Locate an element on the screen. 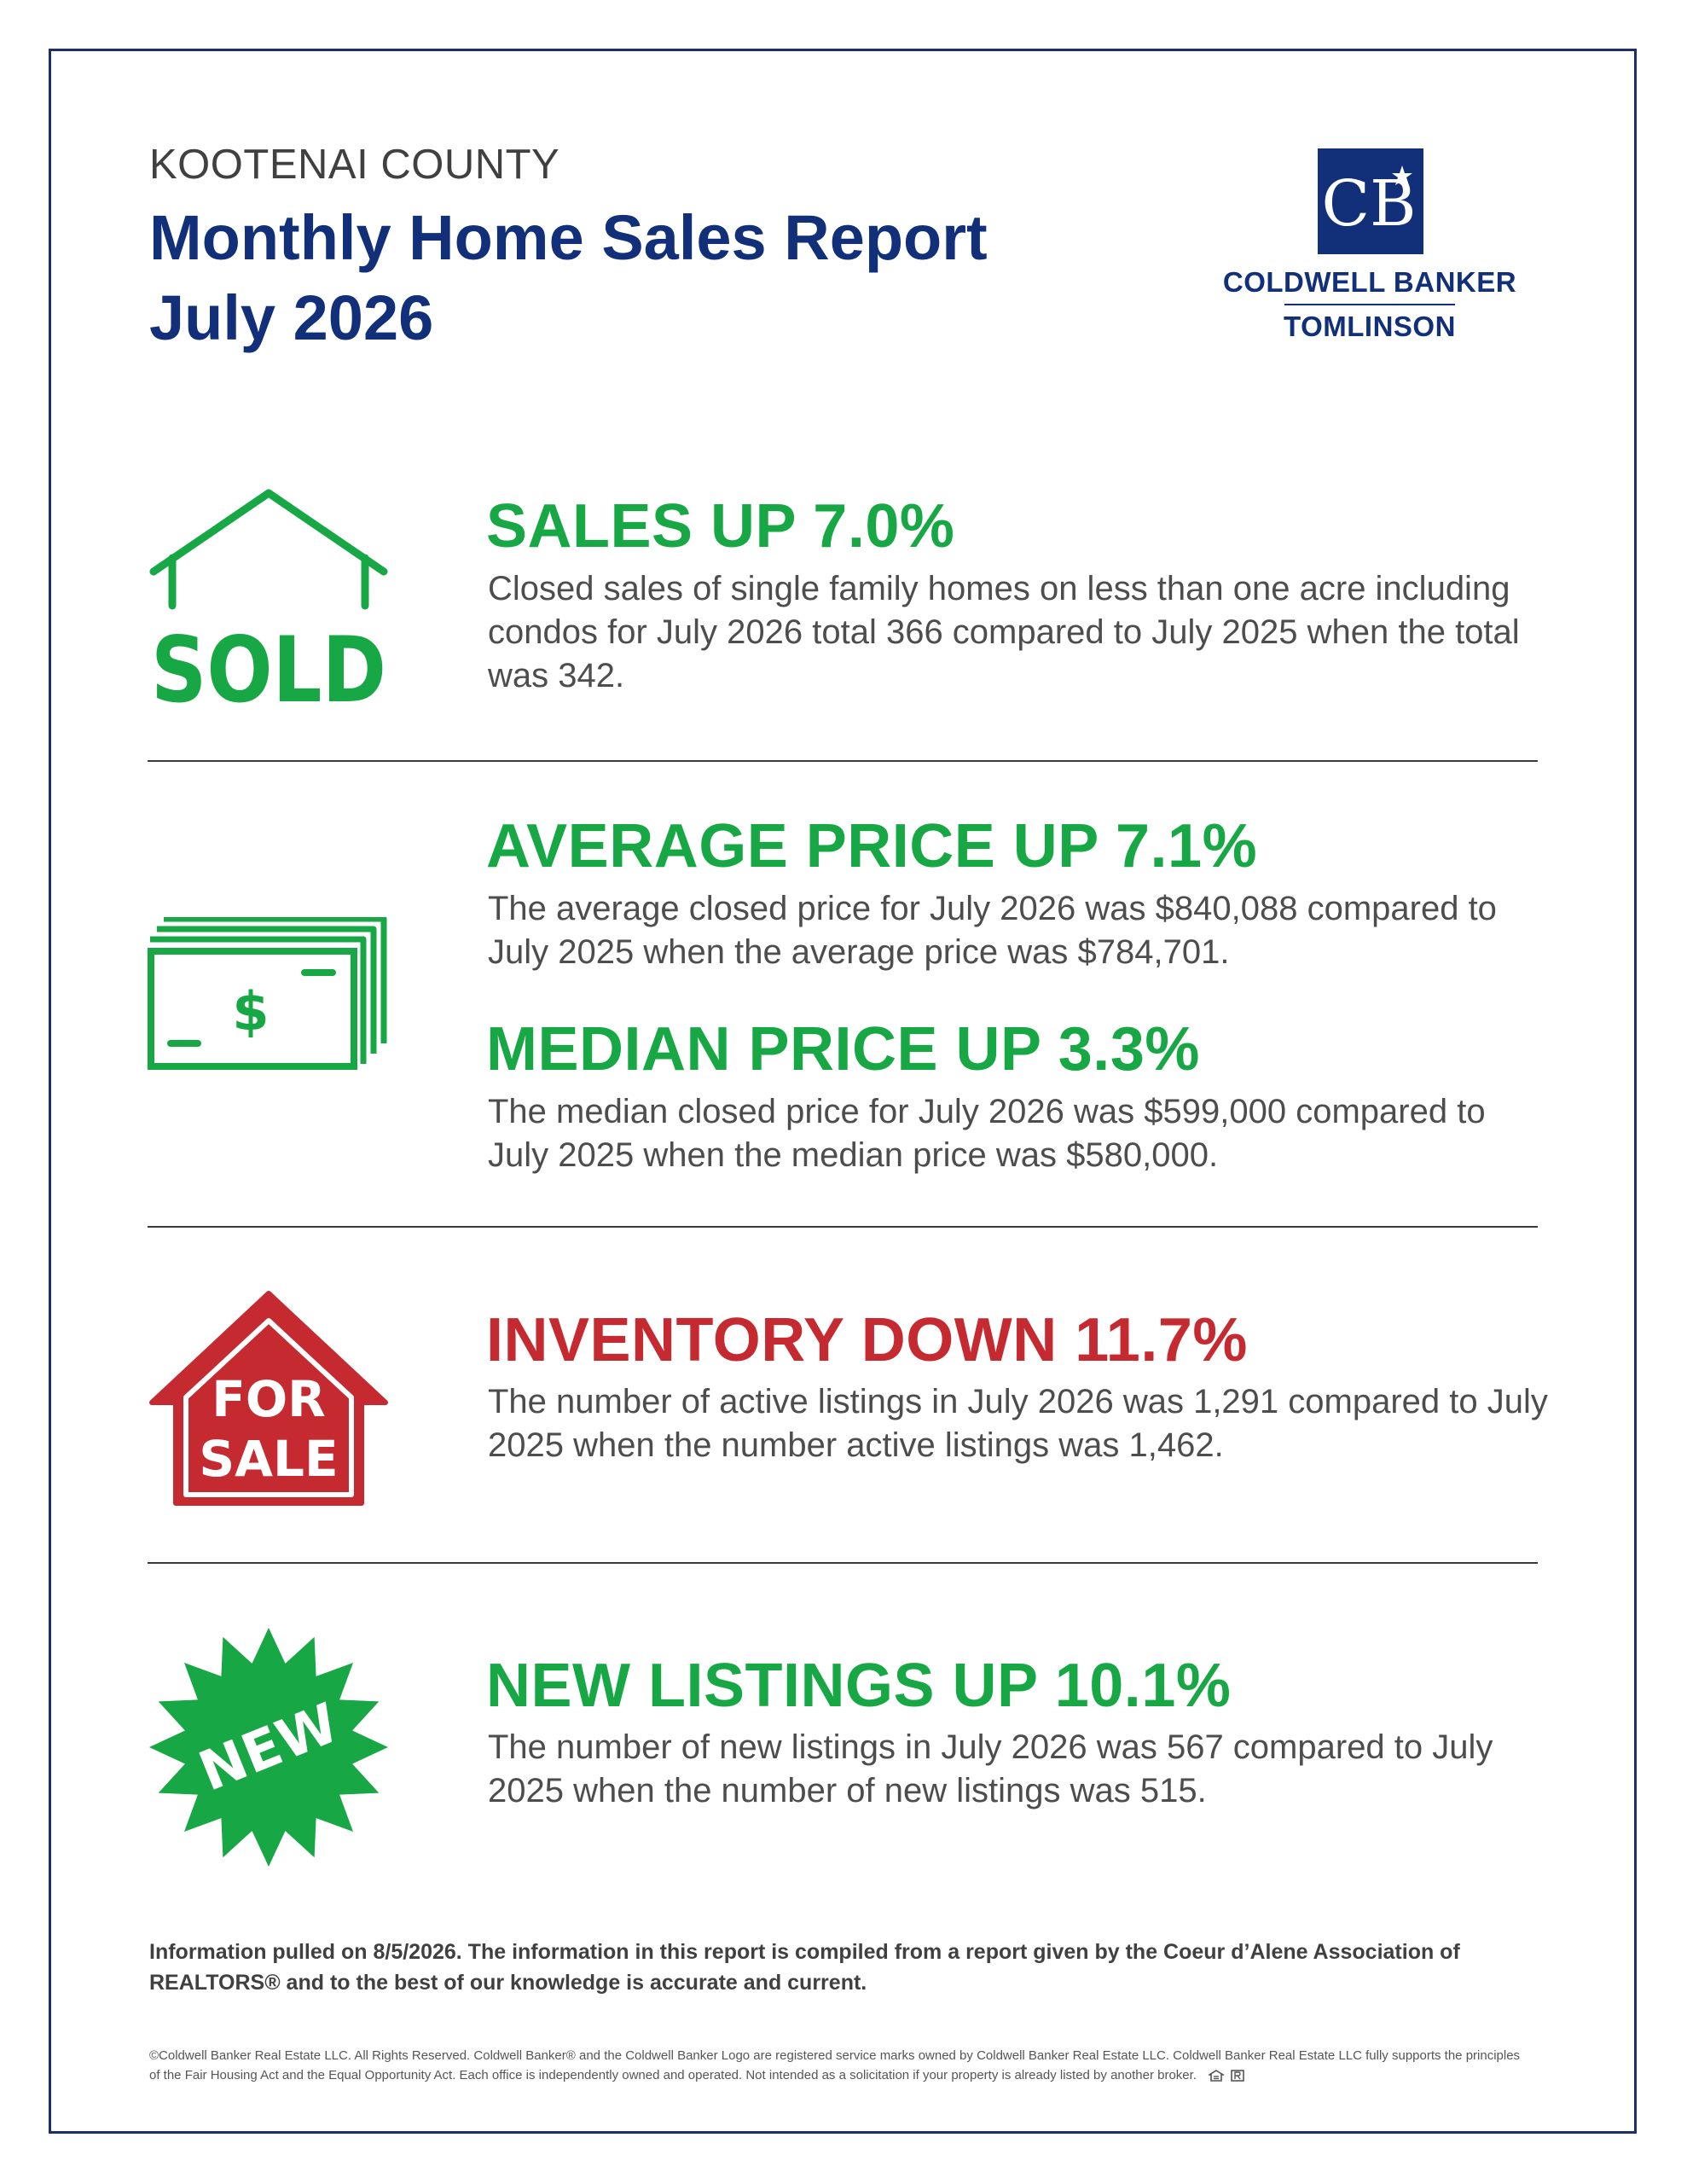 The image size is (1687, 2184). median-price-headline: MEDIAN PRICE UP 3.3% is located at coordinates (843, 1049).